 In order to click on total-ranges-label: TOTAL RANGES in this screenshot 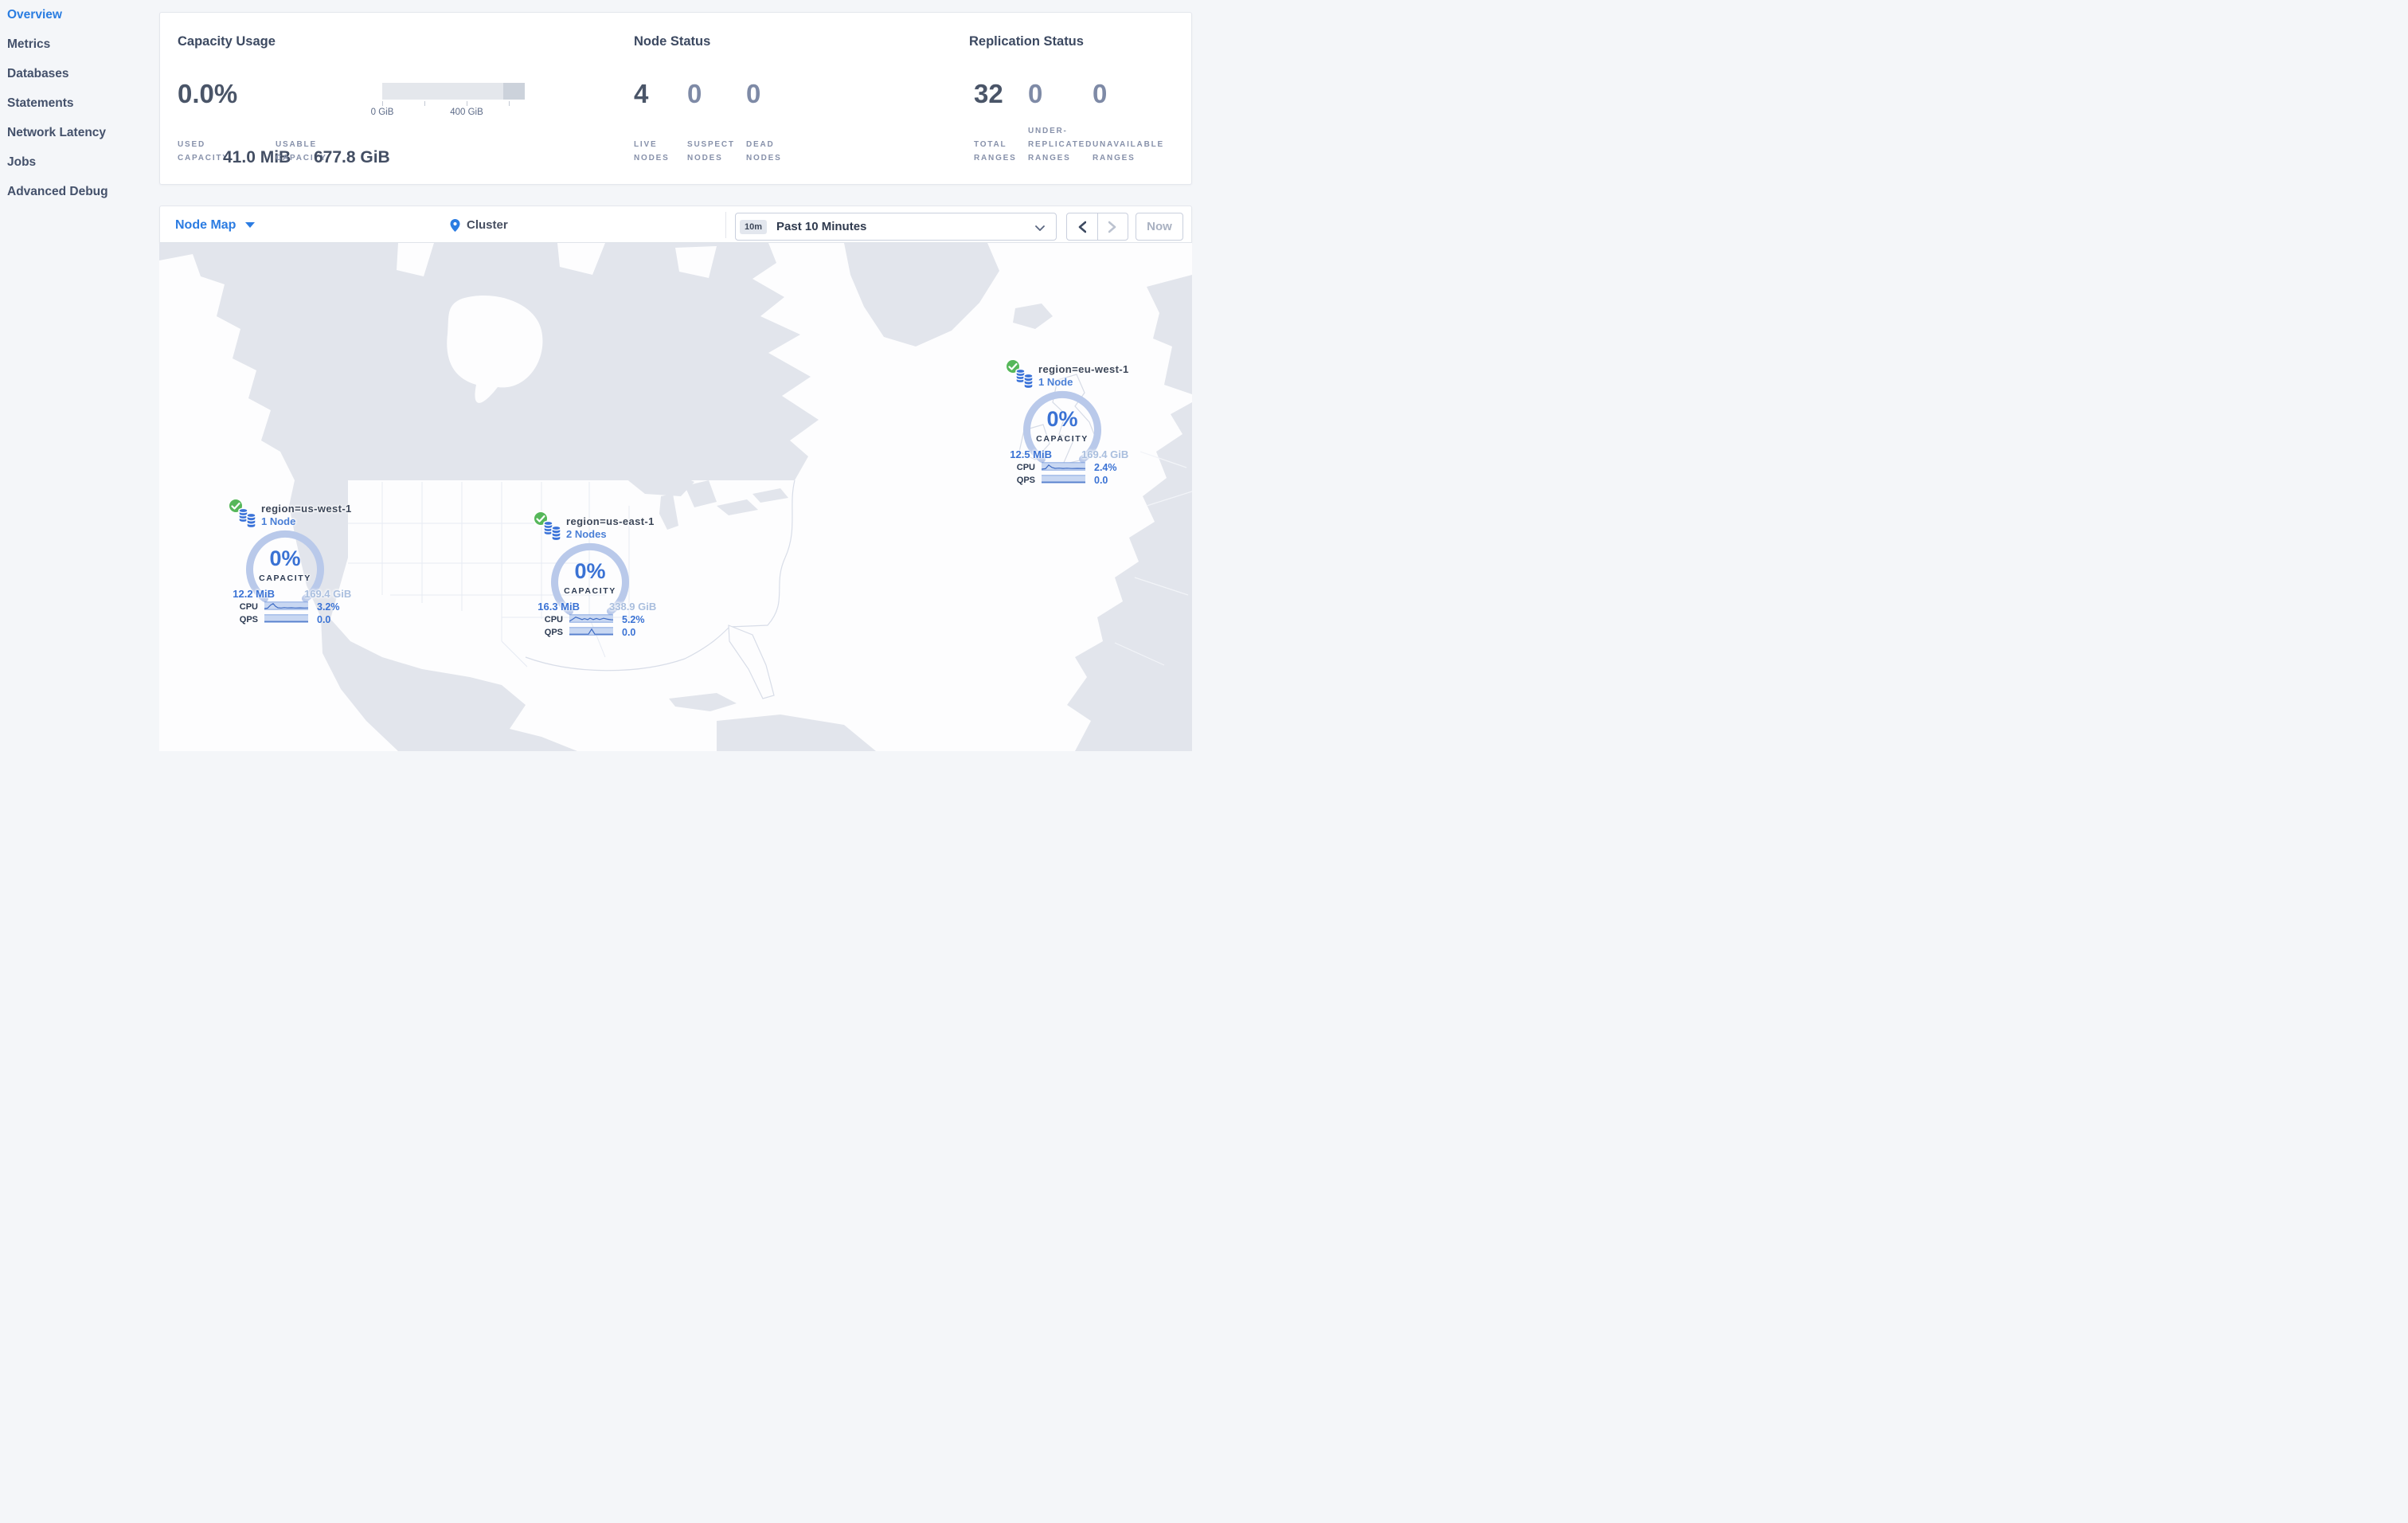, I will do `click(995, 151)`.